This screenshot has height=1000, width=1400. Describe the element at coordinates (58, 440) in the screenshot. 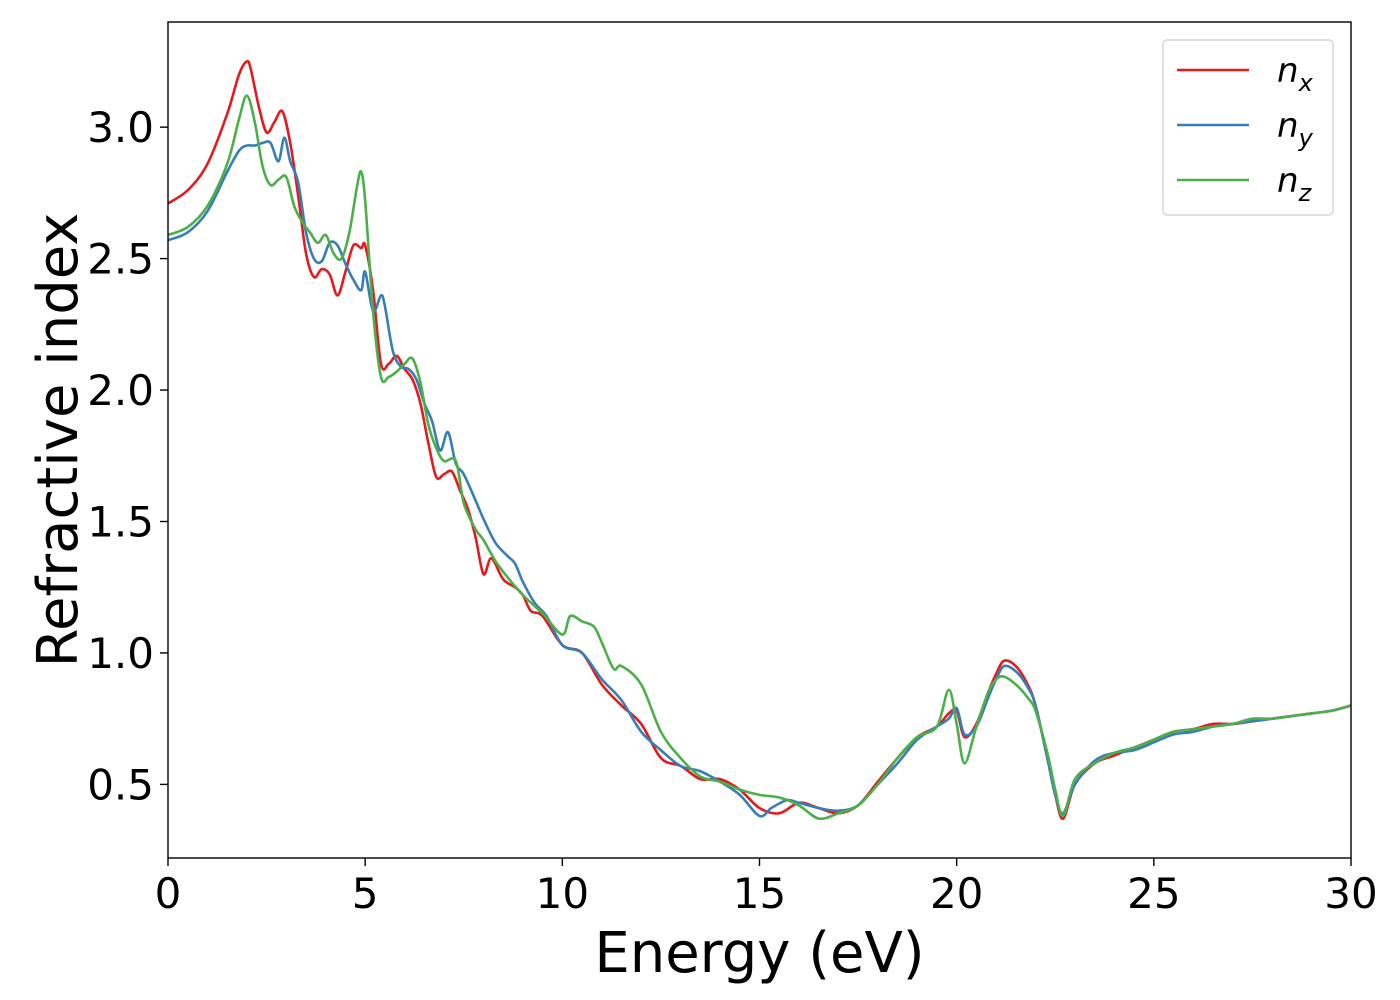

I see `y-axis-title: Refractive index` at that location.